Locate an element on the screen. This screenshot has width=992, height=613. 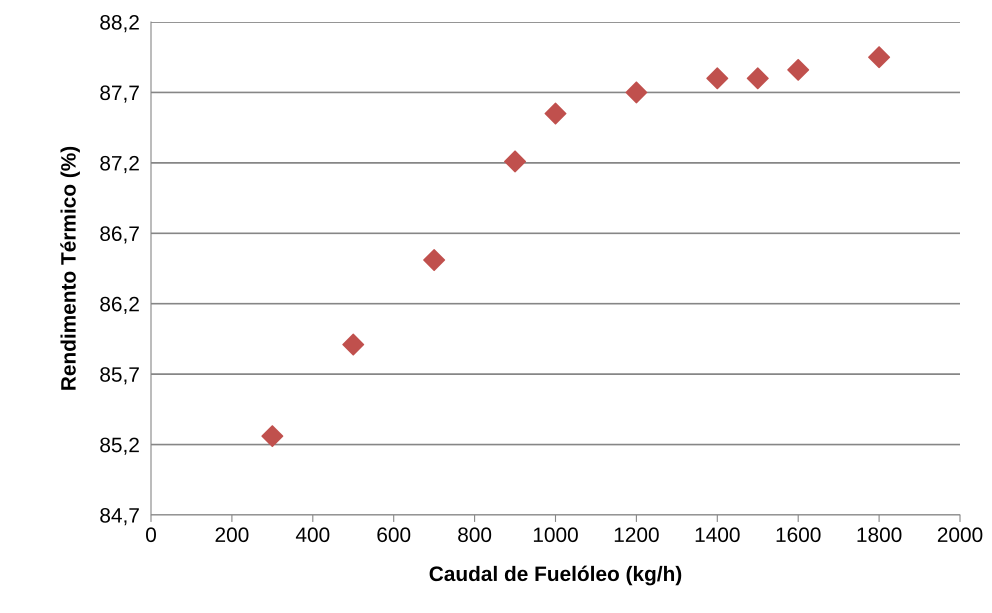
y-tick-label: 87,7 is located at coordinates (119, 94).